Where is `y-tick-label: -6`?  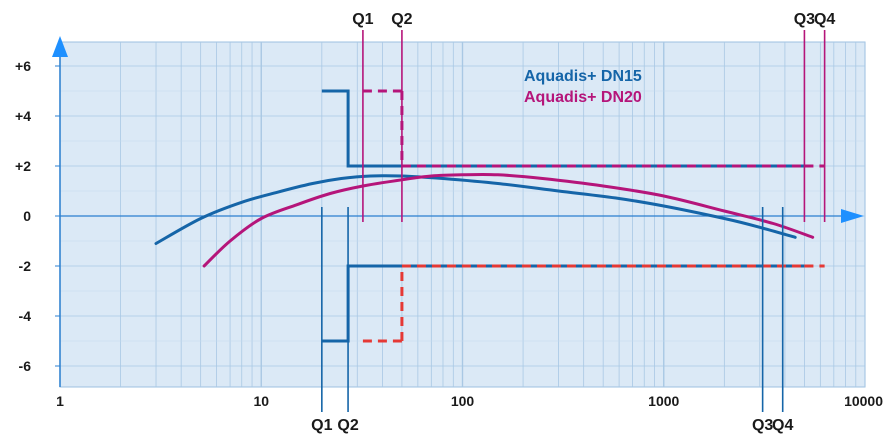
y-tick-label: -6 is located at coordinates (25, 366).